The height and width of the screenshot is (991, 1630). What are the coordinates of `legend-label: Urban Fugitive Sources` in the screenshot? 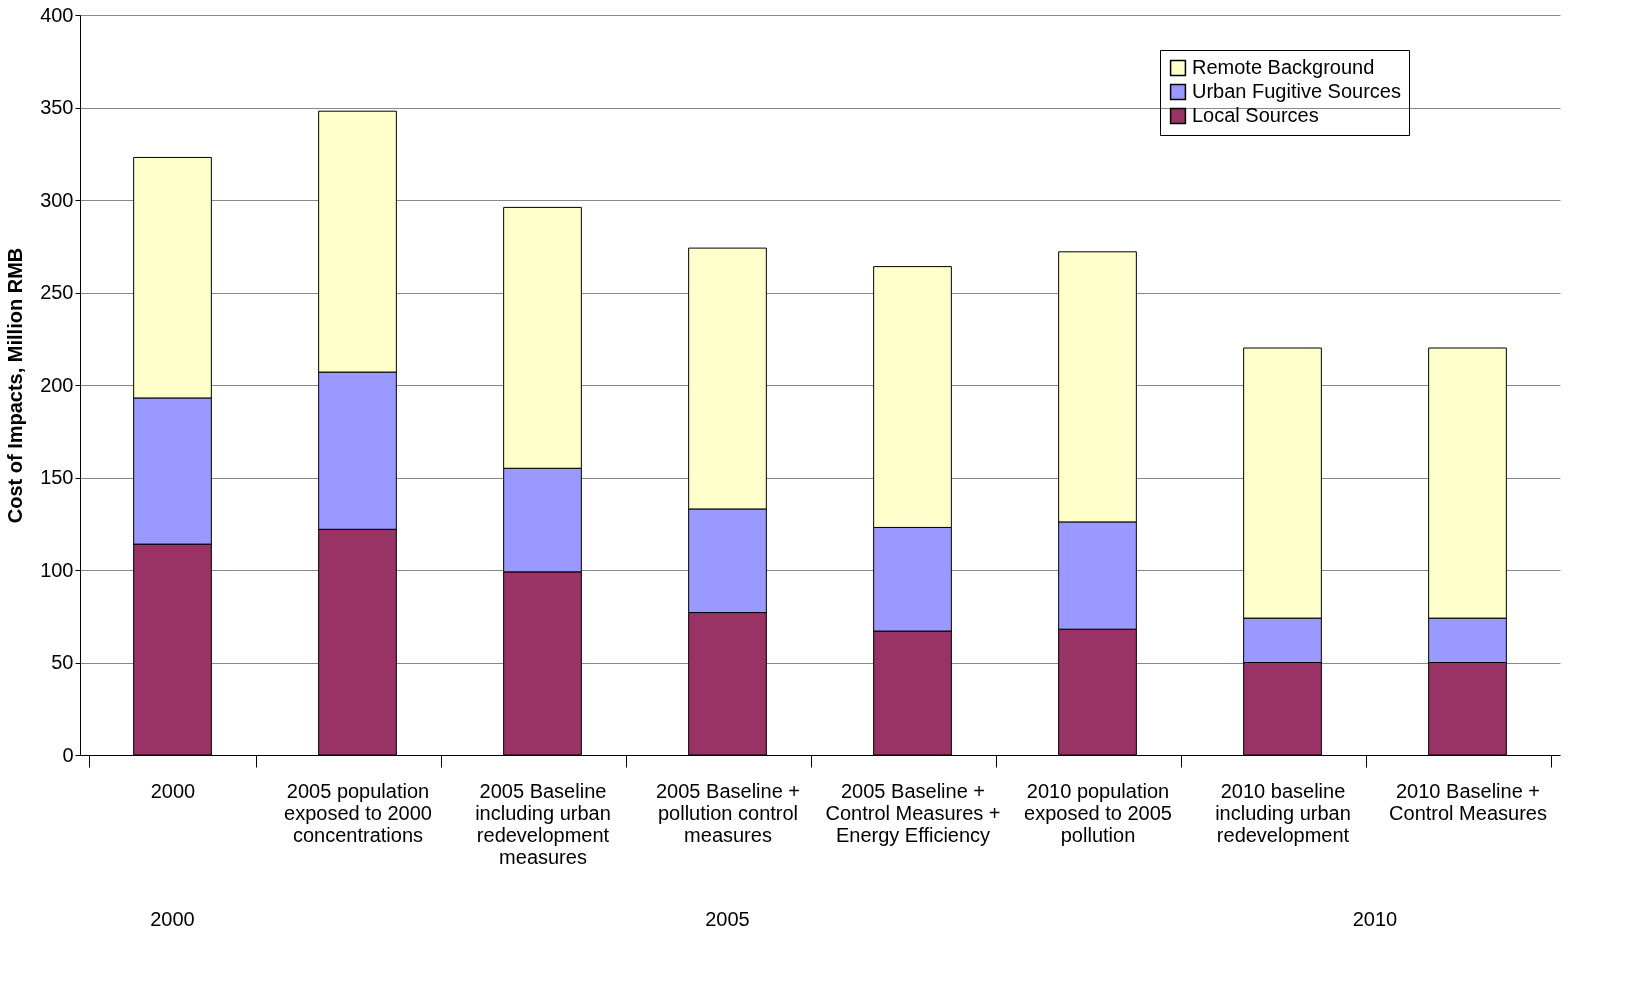 It's located at (1296, 91).